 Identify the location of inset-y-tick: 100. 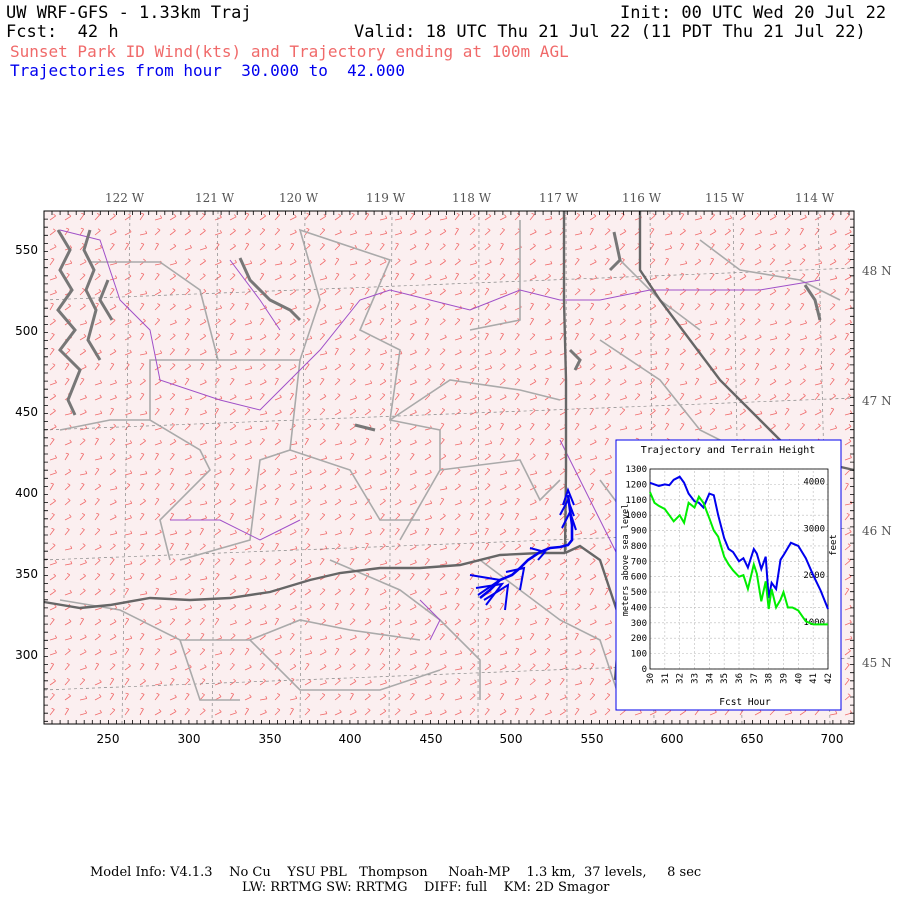
(639, 655).